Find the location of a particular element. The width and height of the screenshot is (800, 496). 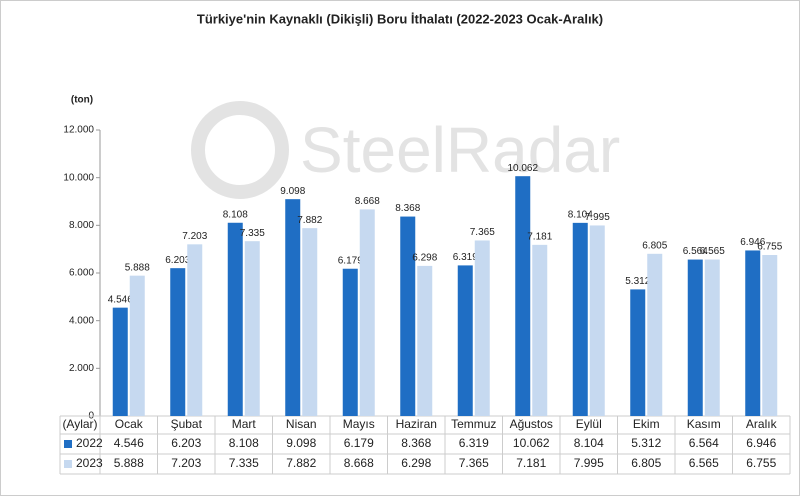

x-tick-label: Ocak is located at coordinates (129, 424).